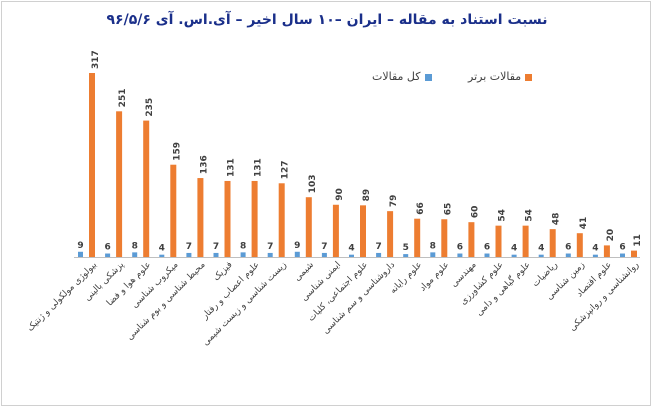 This screenshot has height=409, width=654. Describe the element at coordinates (286, 169) in the screenshot. I see `label-top-8: 127` at that location.